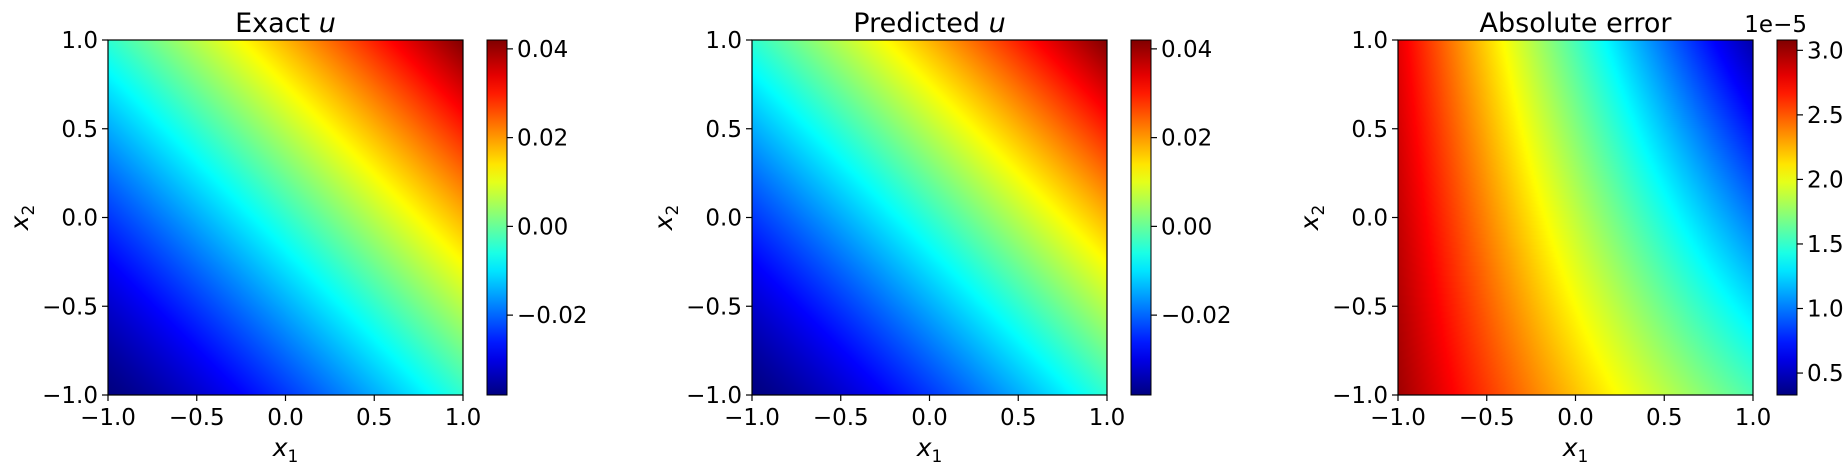 The image size is (1847, 466). What do you see at coordinates (1825, 245) in the screenshot?
I see `colorbar-tick-label: 1.5` at bounding box center [1825, 245].